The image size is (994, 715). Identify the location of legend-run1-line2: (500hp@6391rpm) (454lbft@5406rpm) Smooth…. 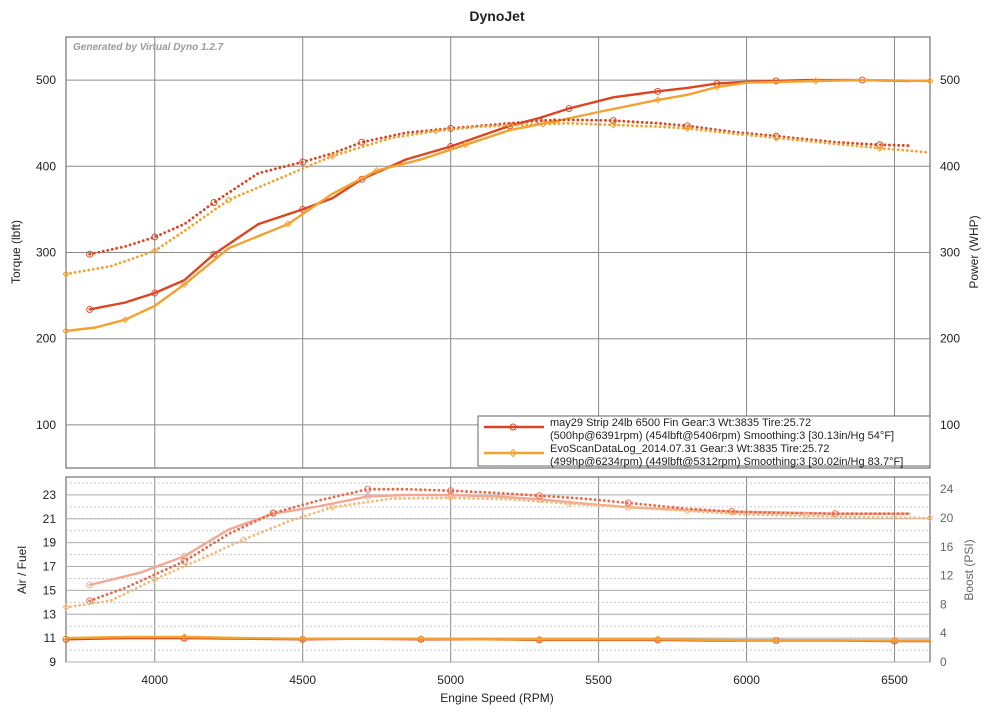
(722, 436).